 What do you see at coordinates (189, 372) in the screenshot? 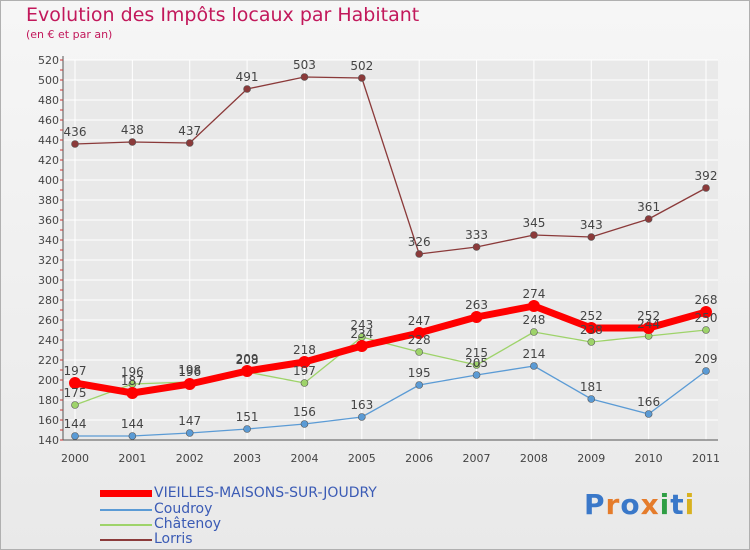
I see `data-label: 196` at bounding box center [189, 372].